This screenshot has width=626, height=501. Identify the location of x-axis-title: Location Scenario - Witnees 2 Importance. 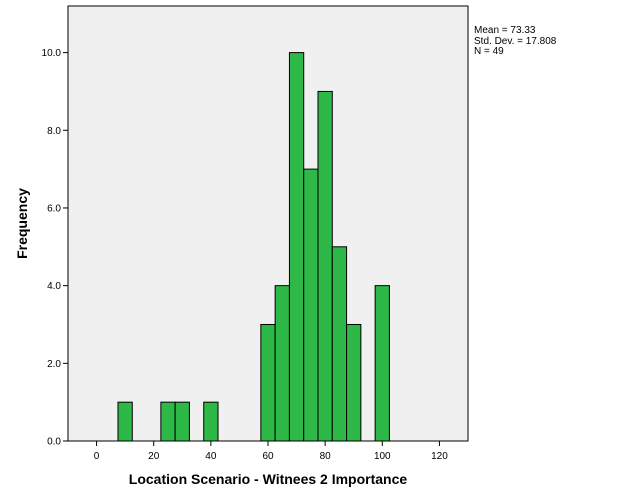
(268, 479).